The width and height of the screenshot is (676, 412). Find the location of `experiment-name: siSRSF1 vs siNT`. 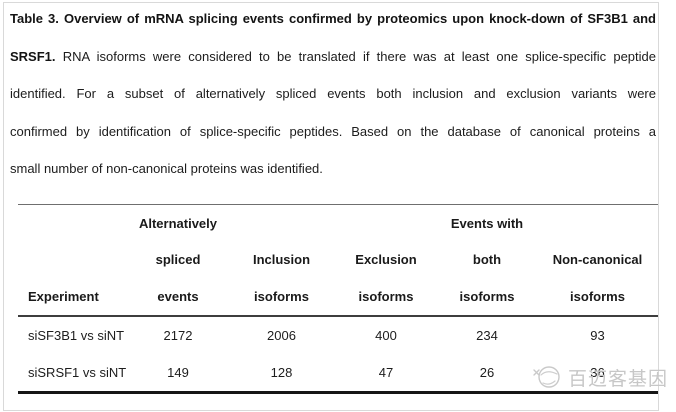

experiment-name: siSRSF1 vs siNT is located at coordinates (77, 372).